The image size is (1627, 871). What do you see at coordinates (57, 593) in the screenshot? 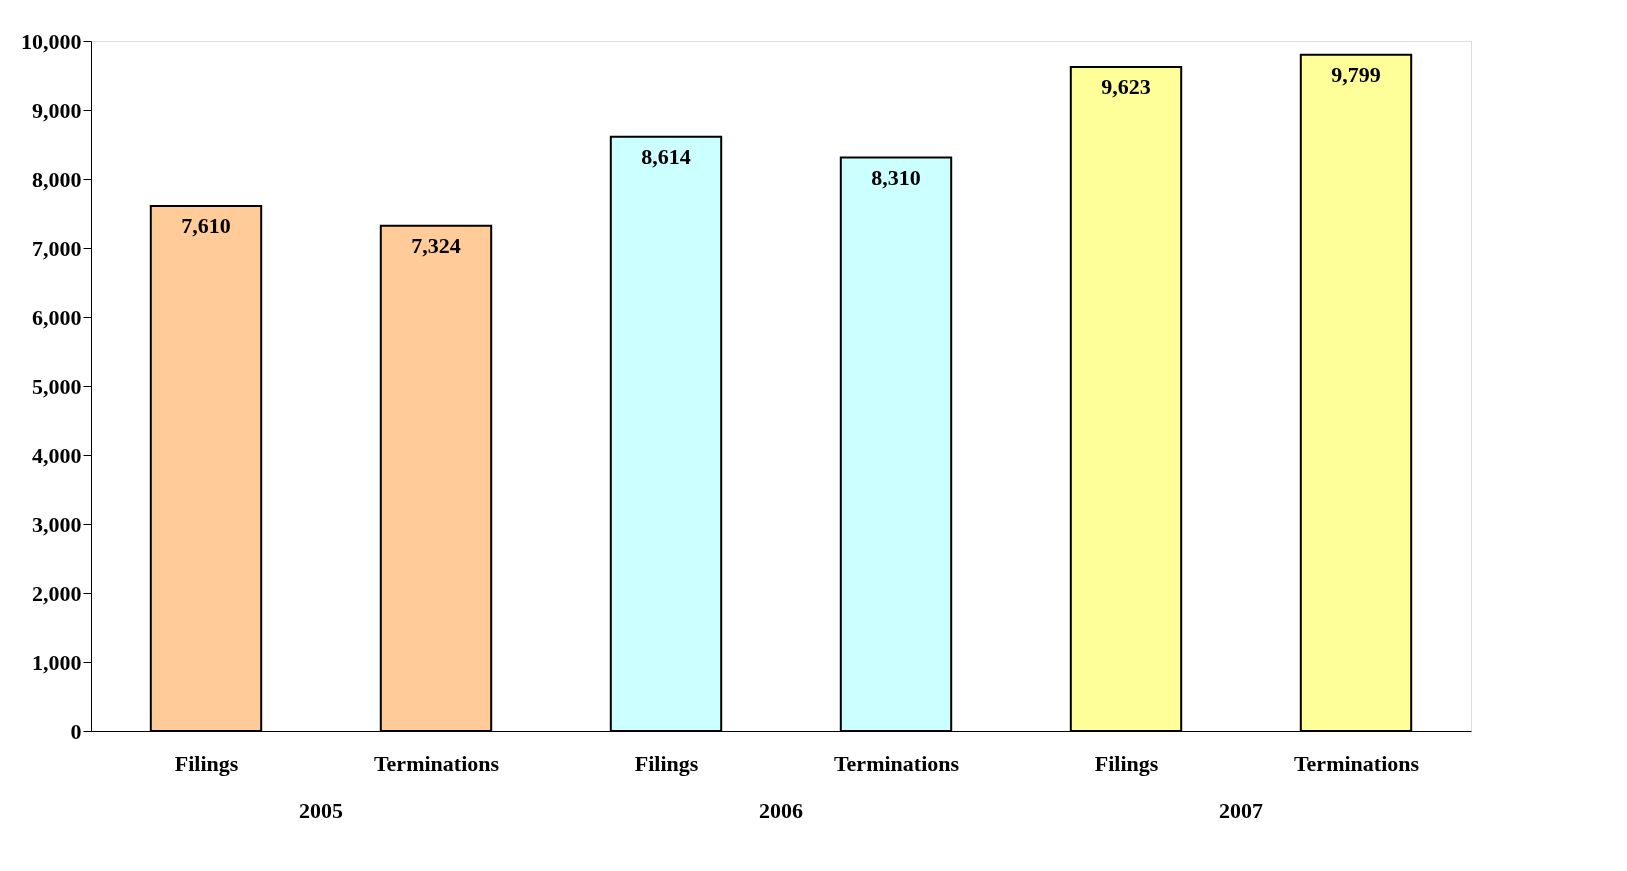
I see `y-tick-label: 2,000` at bounding box center [57, 593].